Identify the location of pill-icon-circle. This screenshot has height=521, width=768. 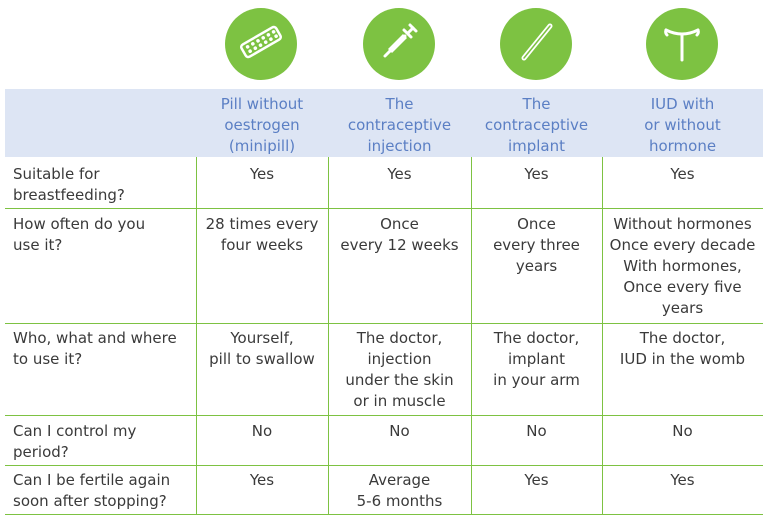
(261, 44).